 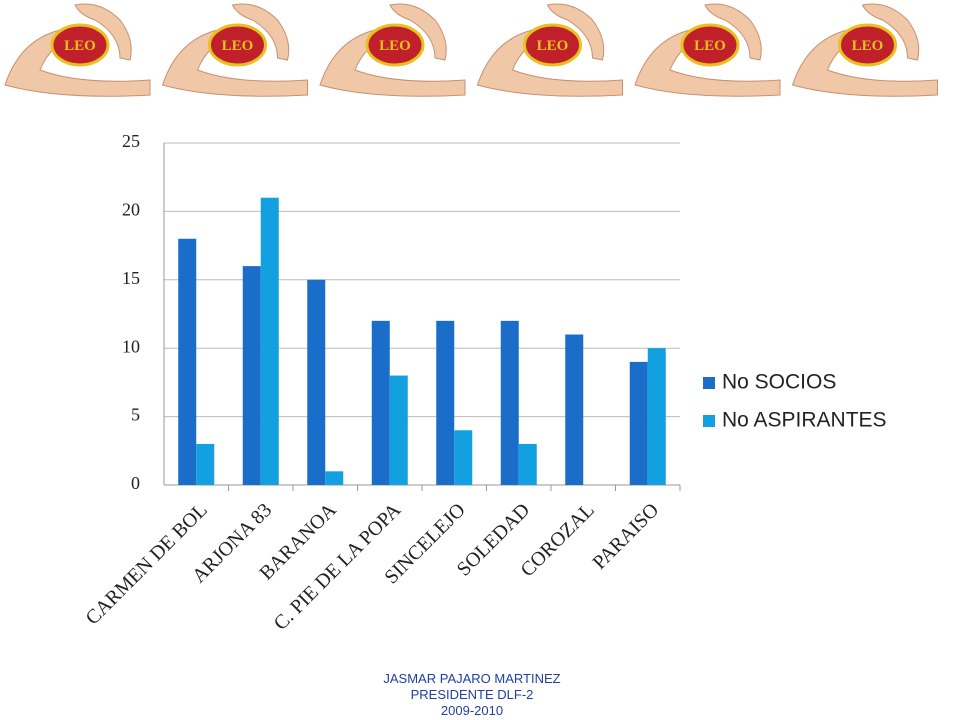 What do you see at coordinates (131, 278) in the screenshot?
I see `y-tick-label: 15` at bounding box center [131, 278].